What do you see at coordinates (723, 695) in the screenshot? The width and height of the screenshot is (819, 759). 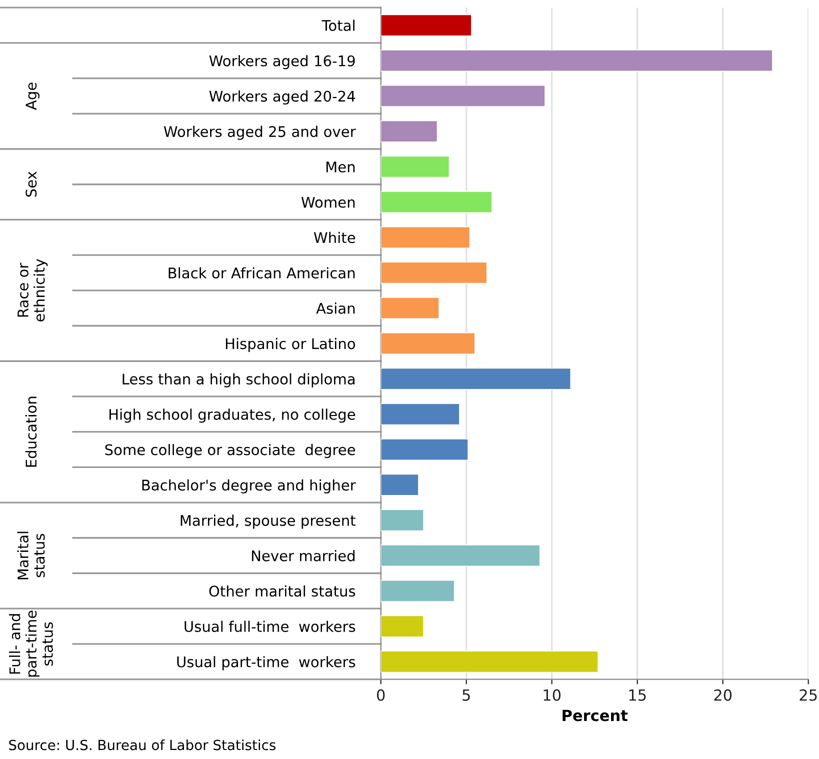 I see `x-tick-label: 20` at bounding box center [723, 695].